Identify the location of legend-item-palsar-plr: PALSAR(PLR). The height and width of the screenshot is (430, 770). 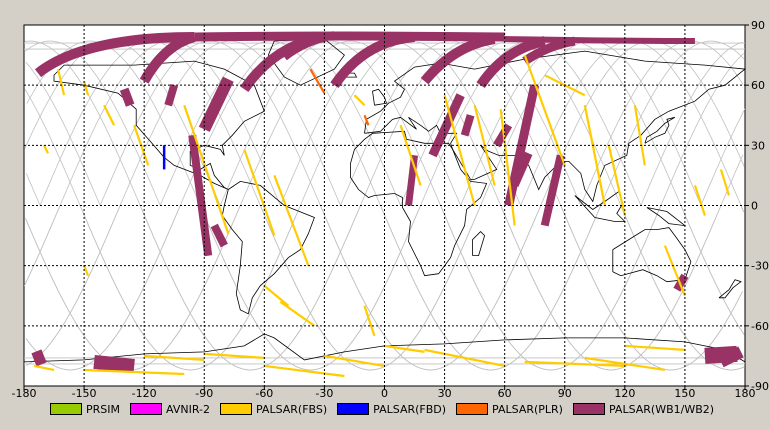
(509, 409).